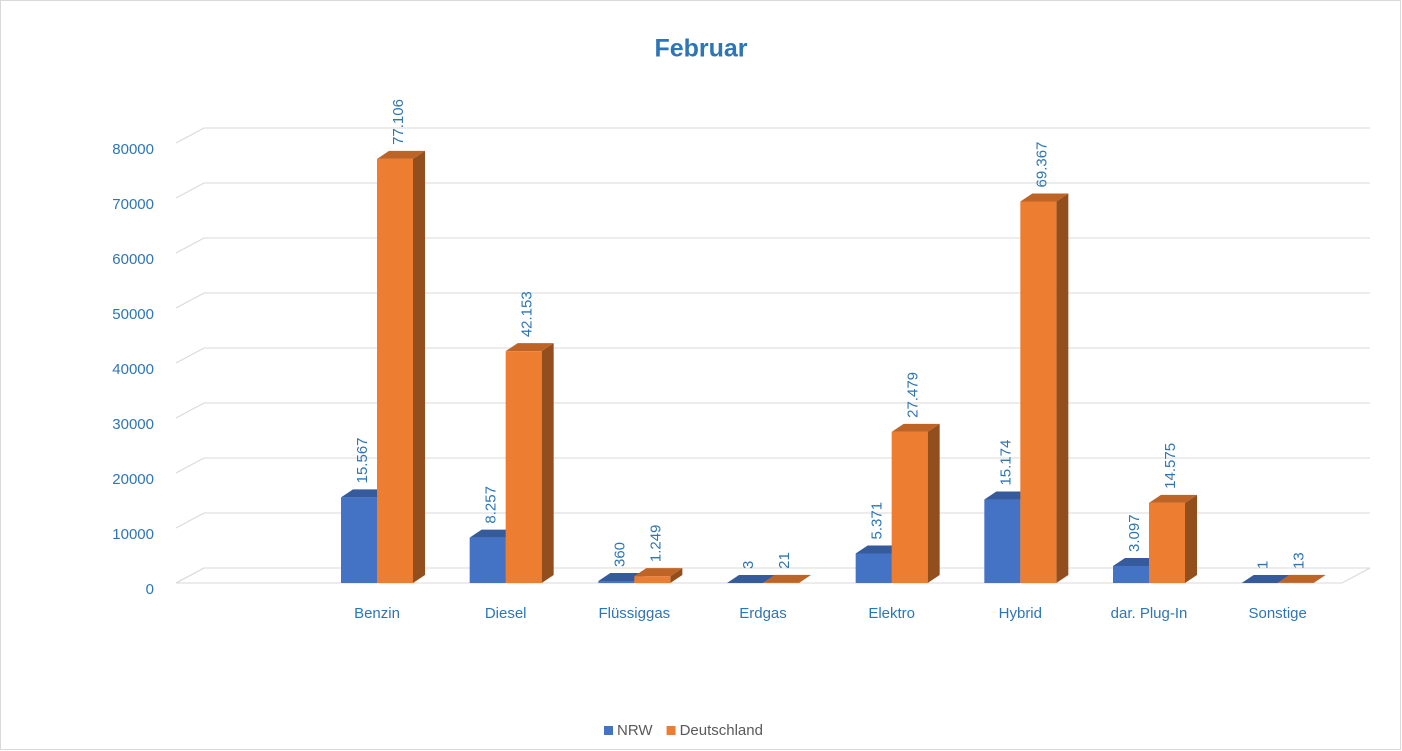 The width and height of the screenshot is (1402, 751). What do you see at coordinates (1277, 613) in the screenshot?
I see `x-tick-label: Sonstige` at bounding box center [1277, 613].